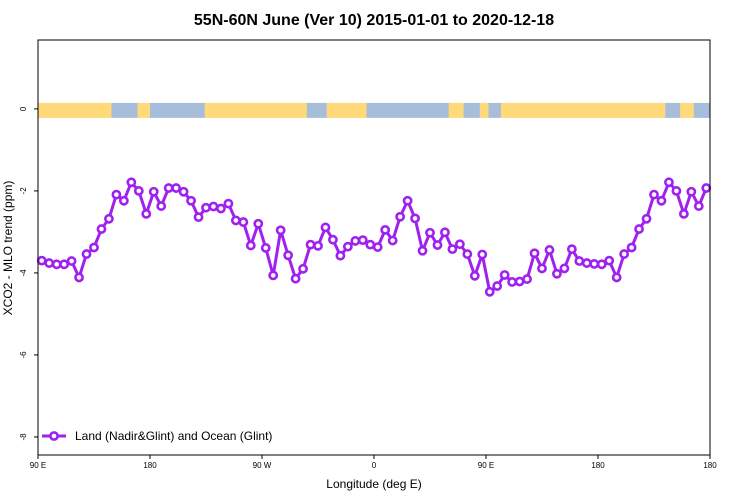 Image resolution: width=750 pixels, height=500 pixels. I want to click on y-tick-label: -2, so click(23, 191).